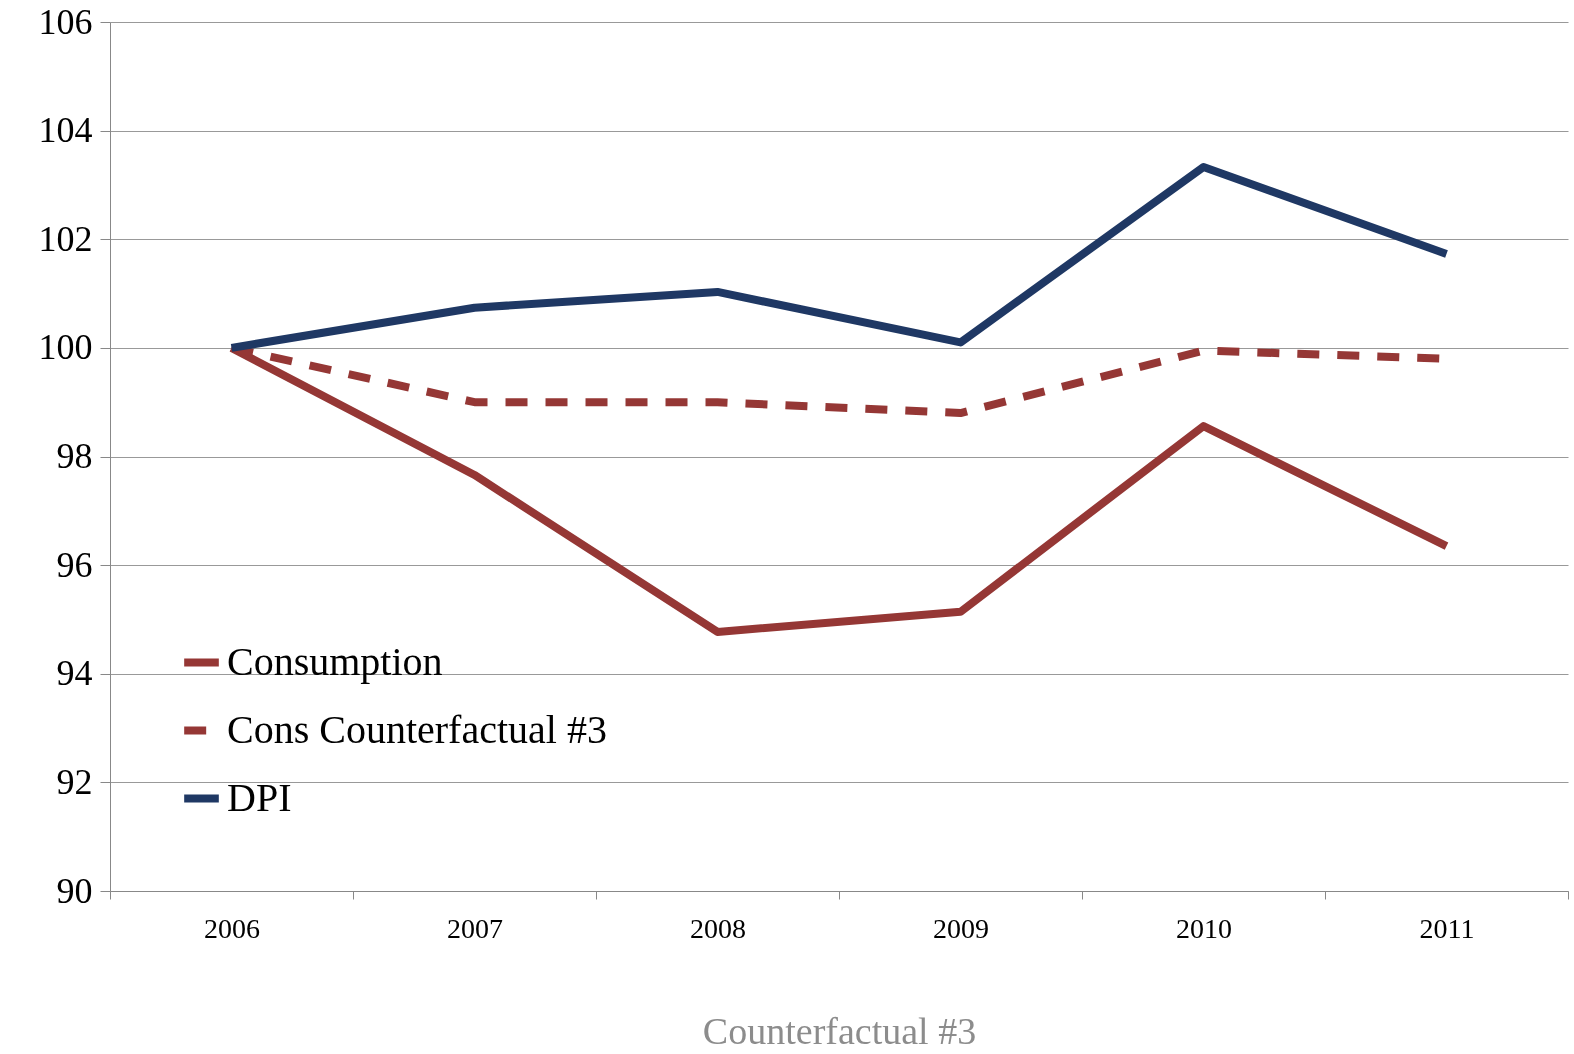 The image size is (1574, 1054). What do you see at coordinates (65, 21) in the screenshot?
I see `y-tick-label: 106` at bounding box center [65, 21].